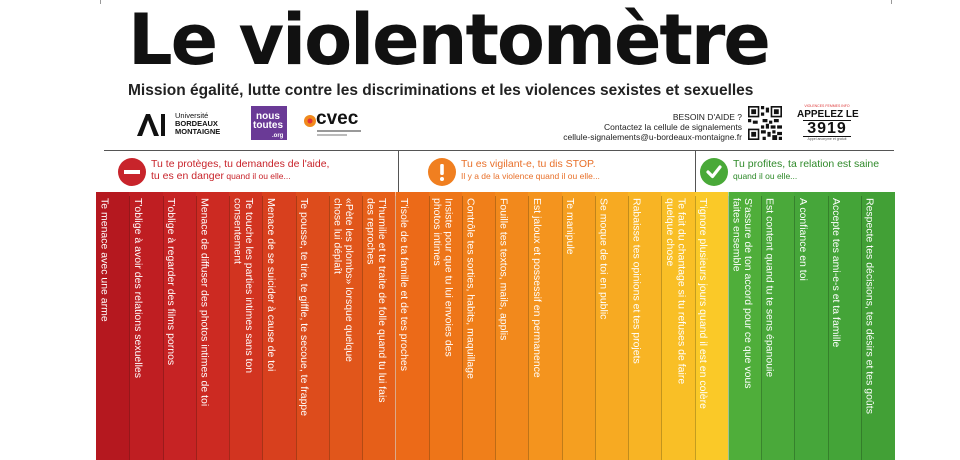  Describe the element at coordinates (268, 116) in the screenshot. I see `nt-line-1: nous` at that location.